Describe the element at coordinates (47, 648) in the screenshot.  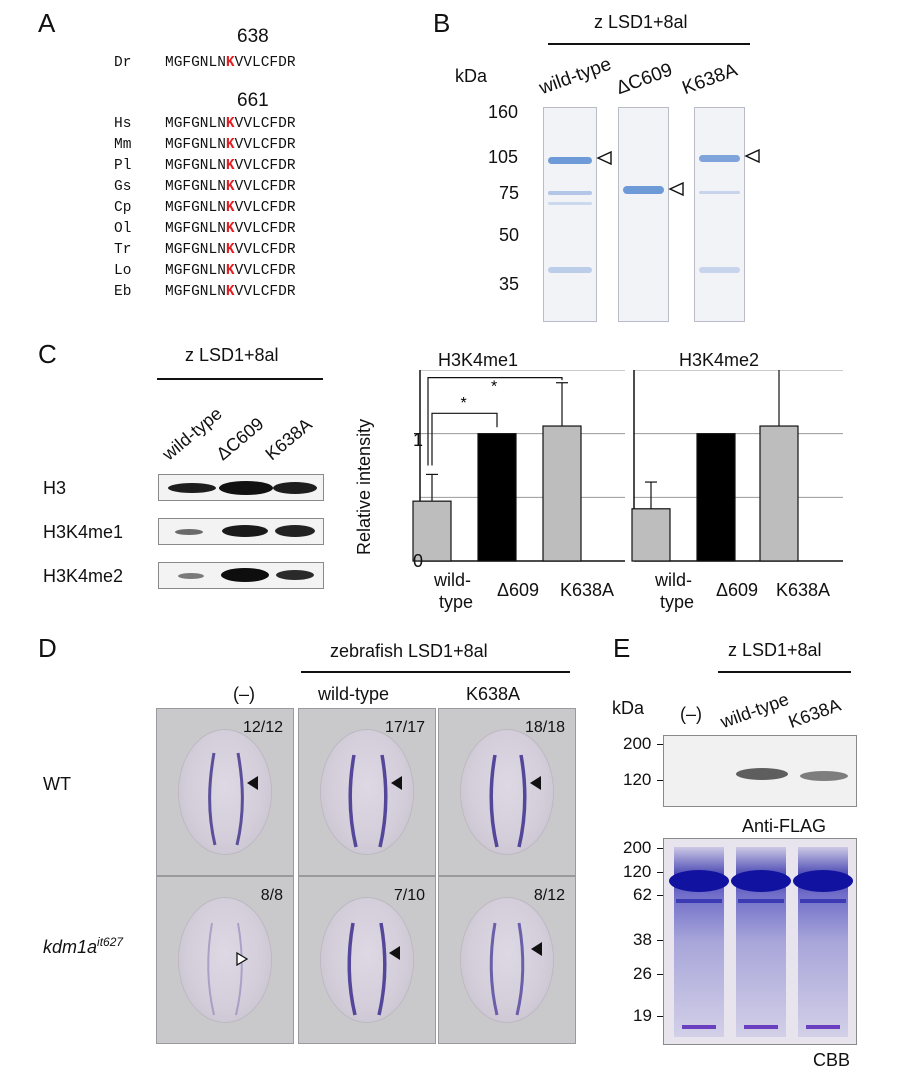
I see `panel-label-d: D` at that location.